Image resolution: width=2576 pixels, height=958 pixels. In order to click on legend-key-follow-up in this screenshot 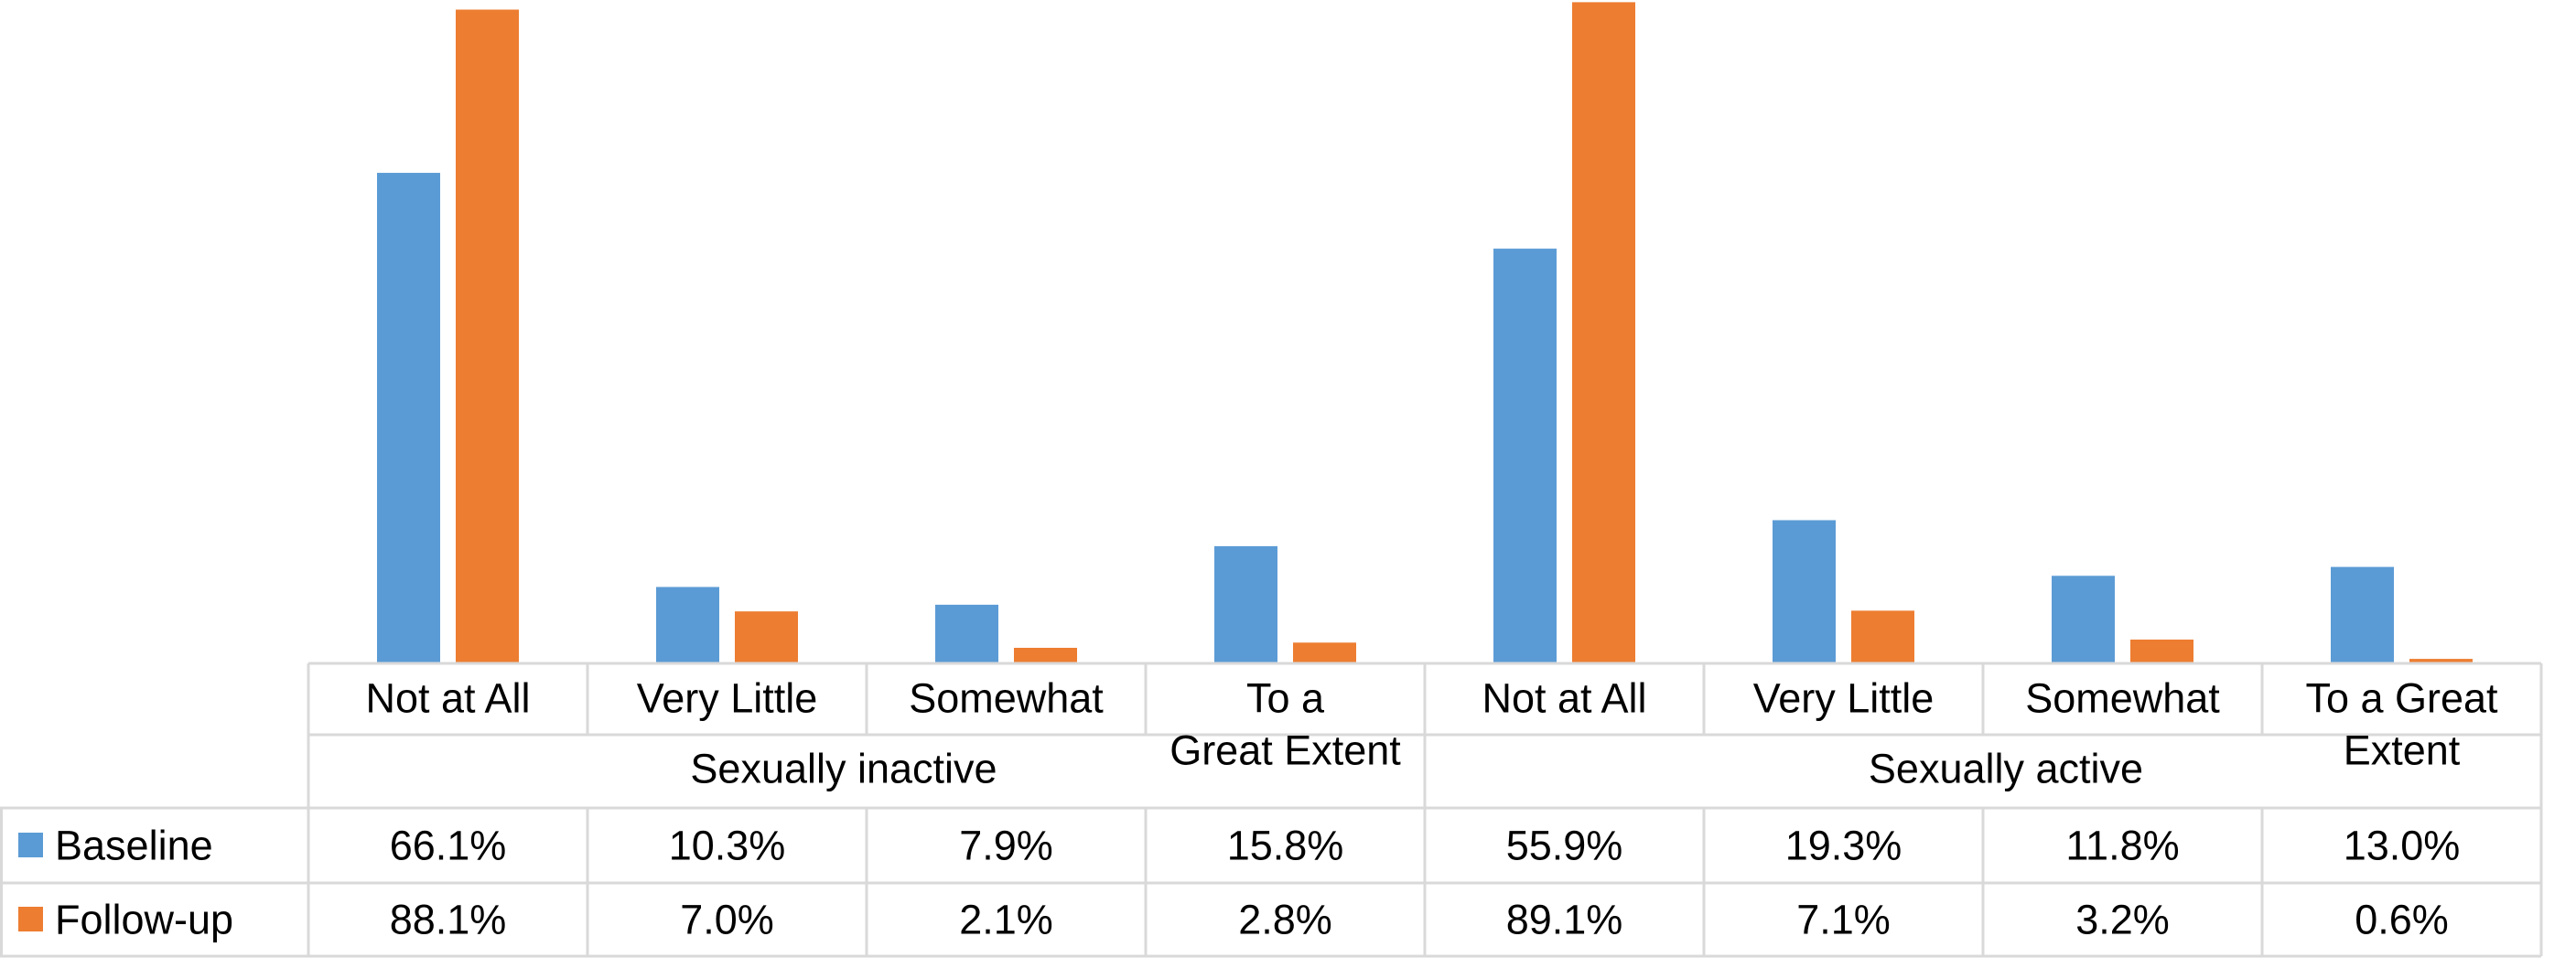, I will do `click(30, 919)`.